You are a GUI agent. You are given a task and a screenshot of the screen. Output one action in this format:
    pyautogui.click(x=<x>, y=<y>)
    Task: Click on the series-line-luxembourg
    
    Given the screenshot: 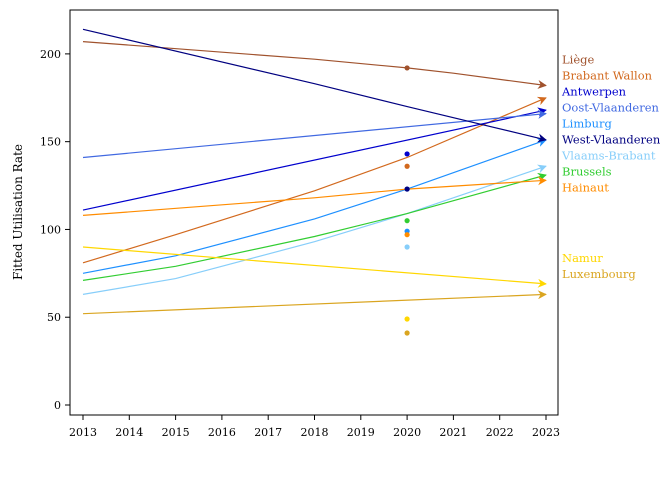 What is the action you would take?
    pyautogui.click(x=314, y=302)
    